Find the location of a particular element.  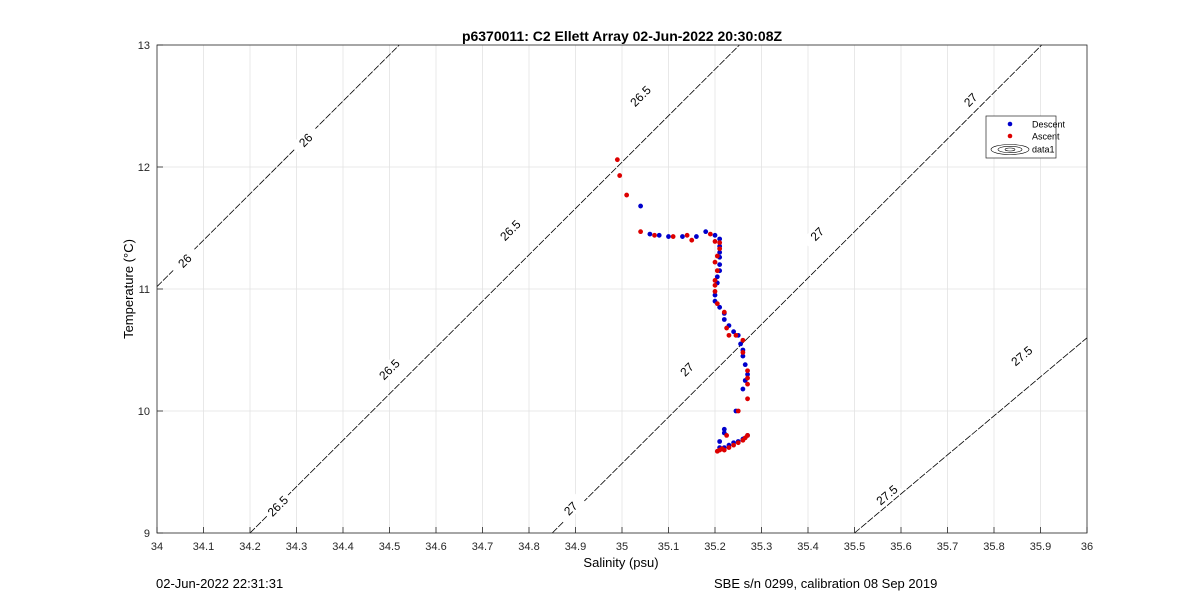

legend-label-descent: Descent is located at coordinates (1049, 125).